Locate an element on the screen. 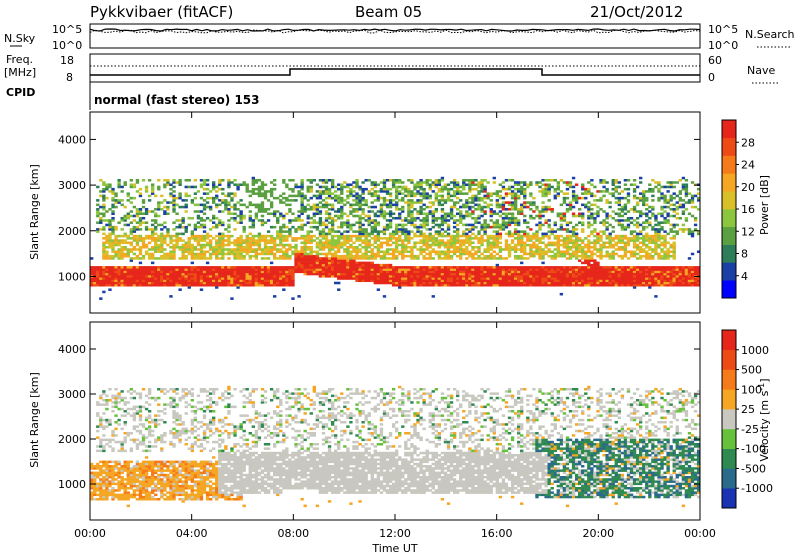  x-tick-label-6: 00:00 is located at coordinates (700, 533).